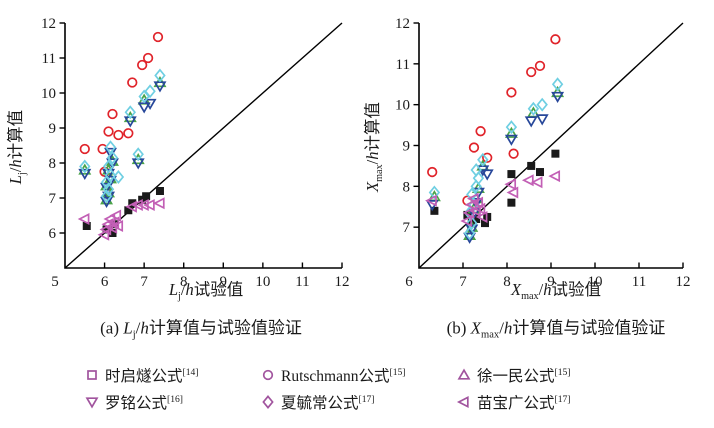  I want to click on square-icon, so click(92, 375).